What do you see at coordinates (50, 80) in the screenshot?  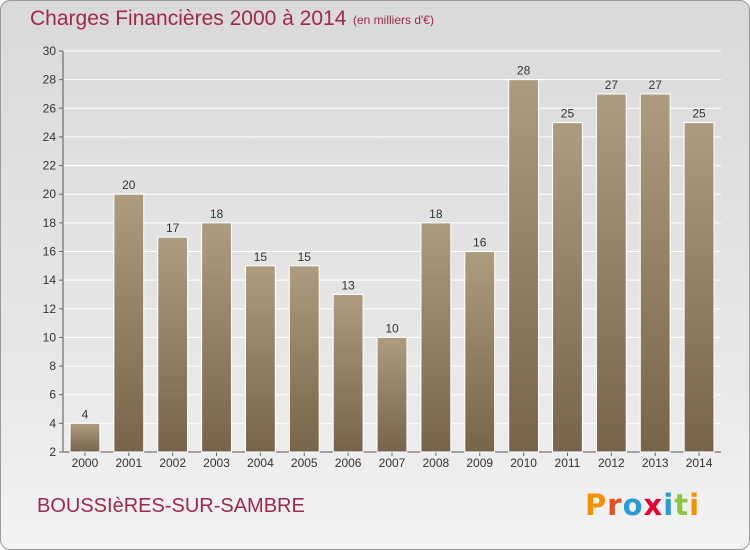 I see `y-tick-label: 28` at bounding box center [50, 80].